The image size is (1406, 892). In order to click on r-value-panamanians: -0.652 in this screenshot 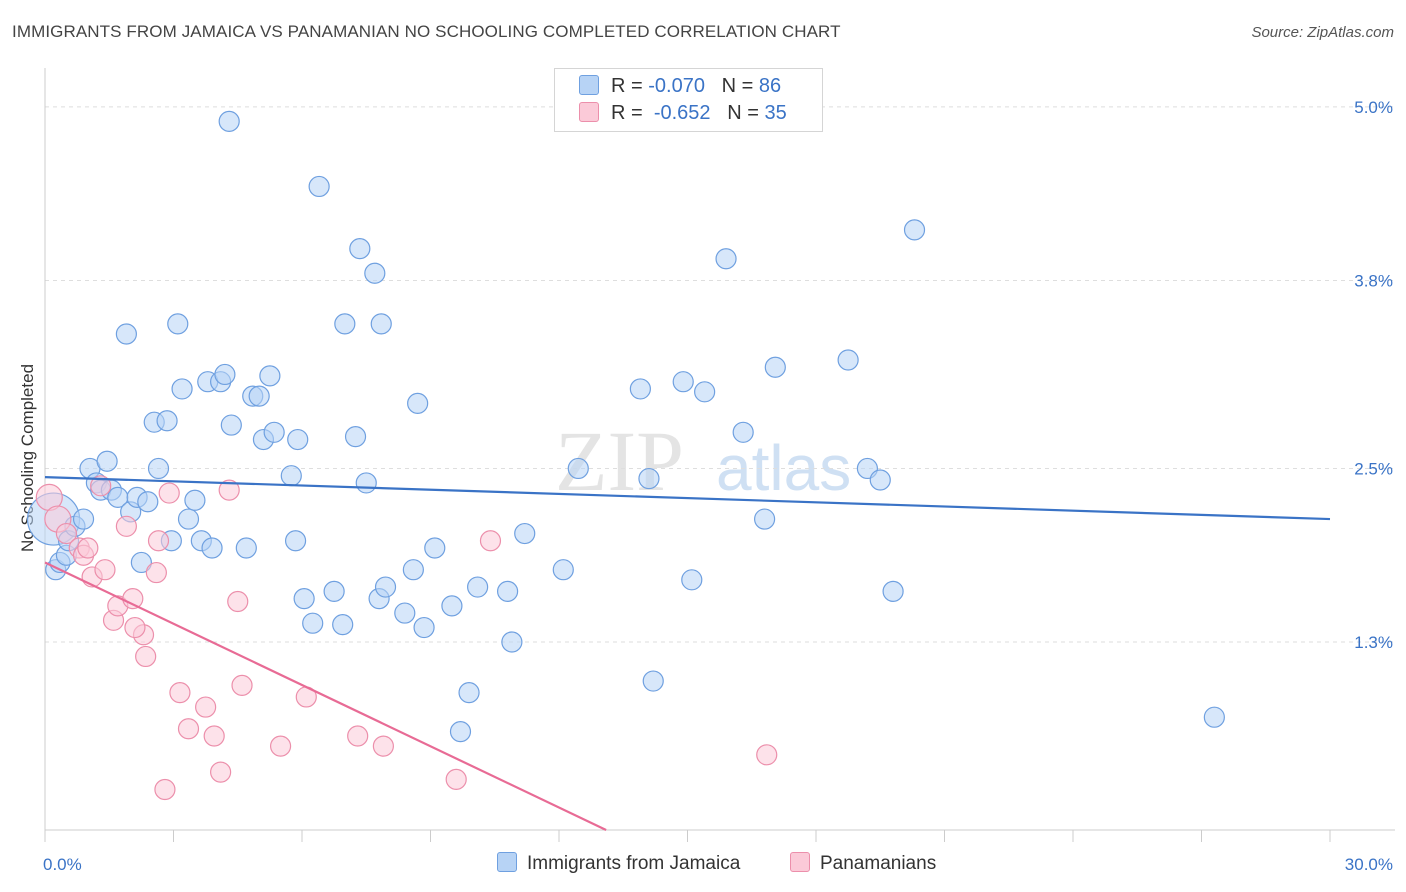, I will do `click(682, 113)`.